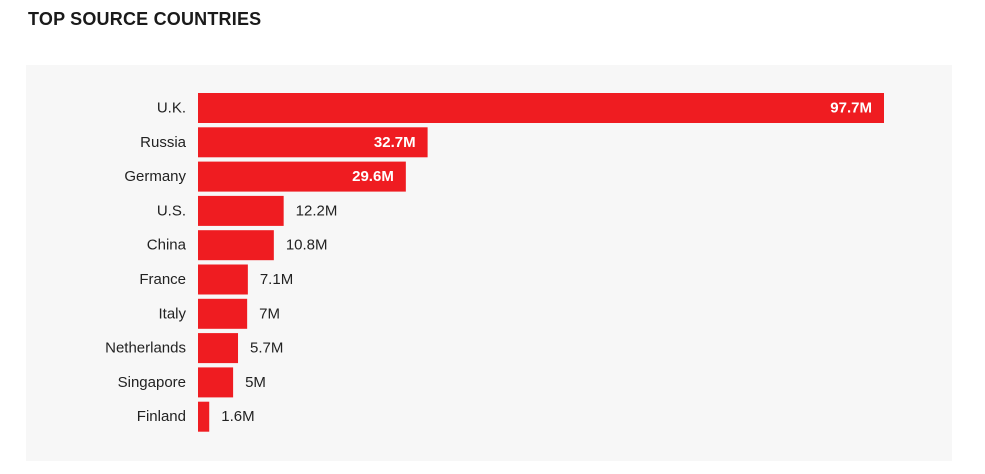 This screenshot has width=985, height=474. Describe the element at coordinates (167, 245) in the screenshot. I see `category-label: China` at that location.